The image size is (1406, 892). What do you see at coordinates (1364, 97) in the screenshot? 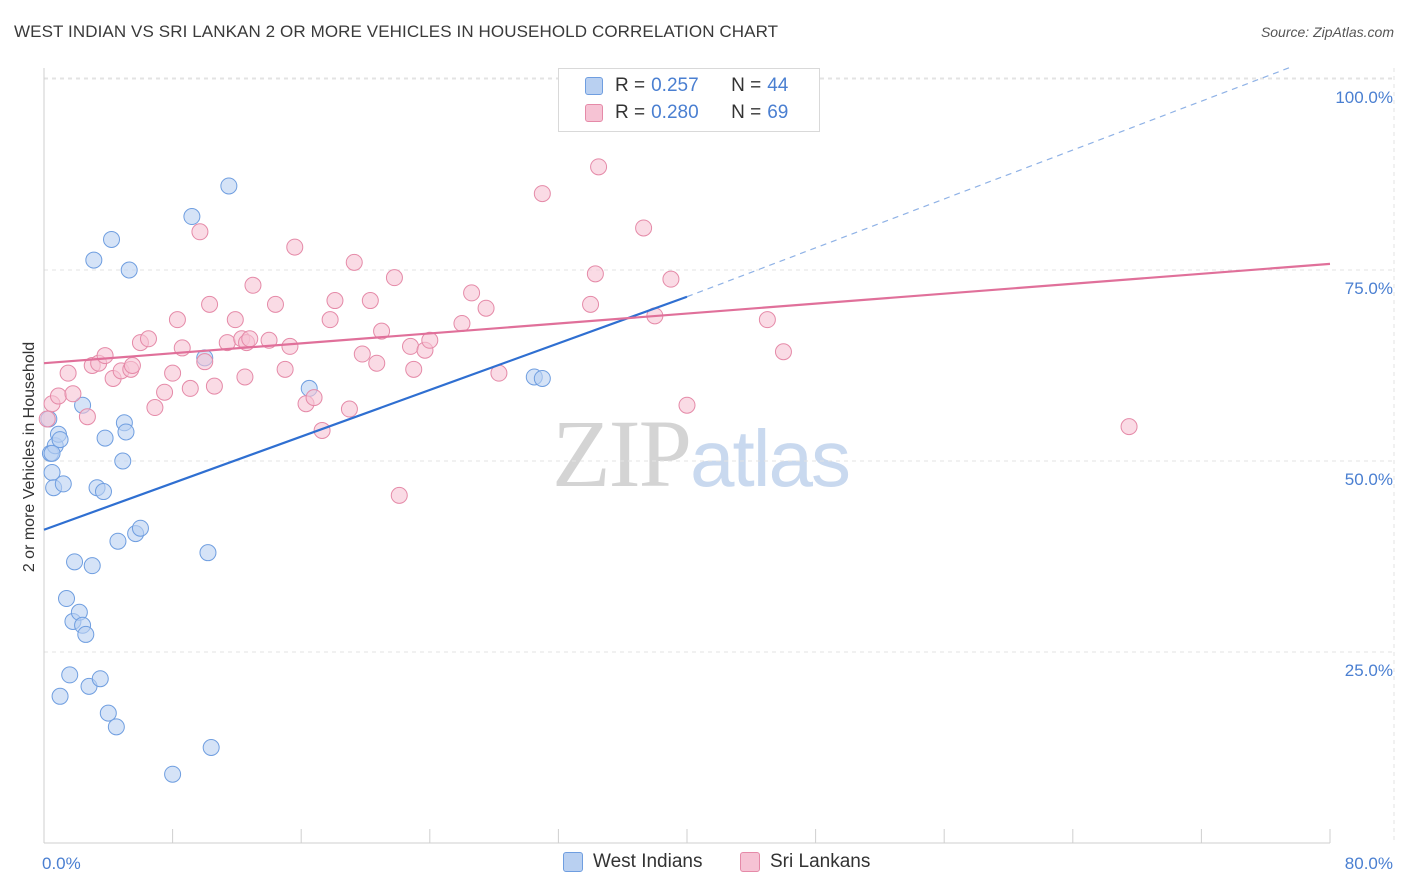
I see `y-tick-label: 100.0%` at bounding box center [1364, 97].